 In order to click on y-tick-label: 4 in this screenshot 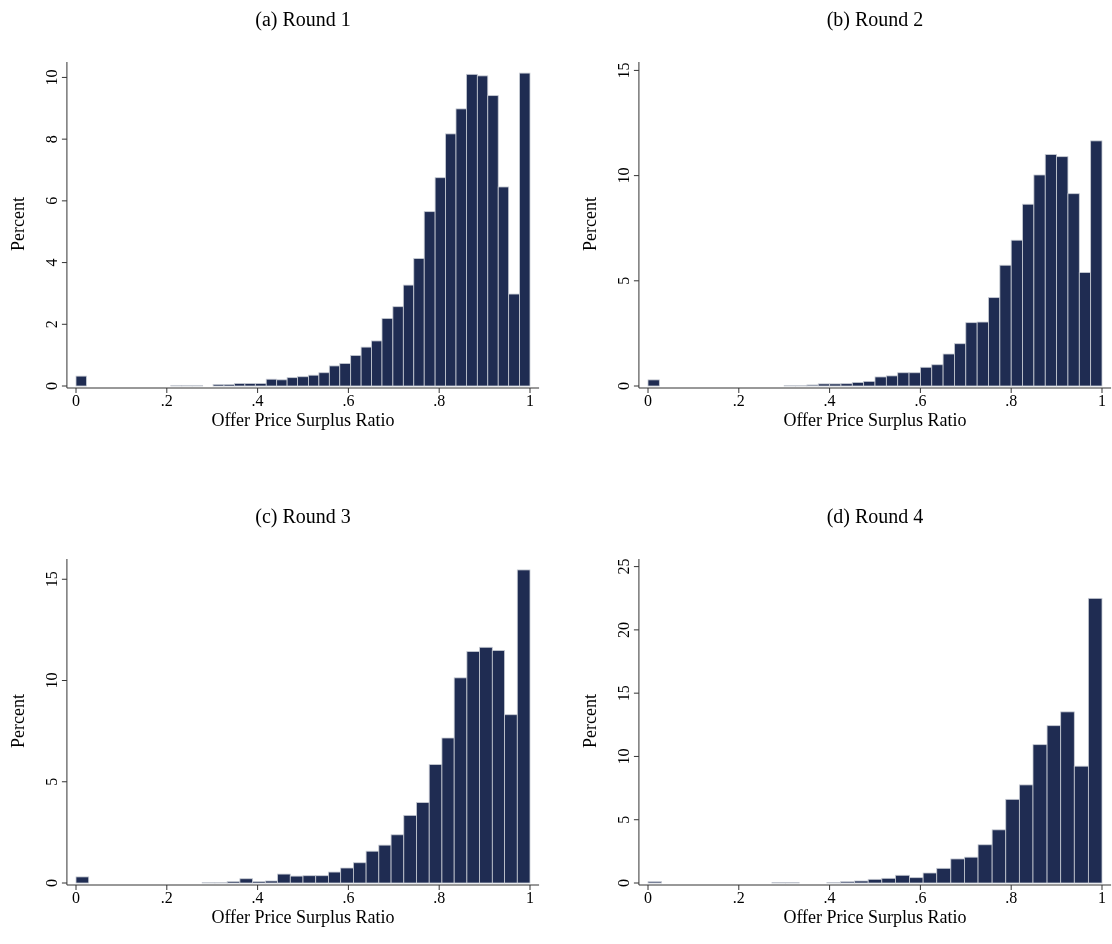, I will do `click(51, 262)`.